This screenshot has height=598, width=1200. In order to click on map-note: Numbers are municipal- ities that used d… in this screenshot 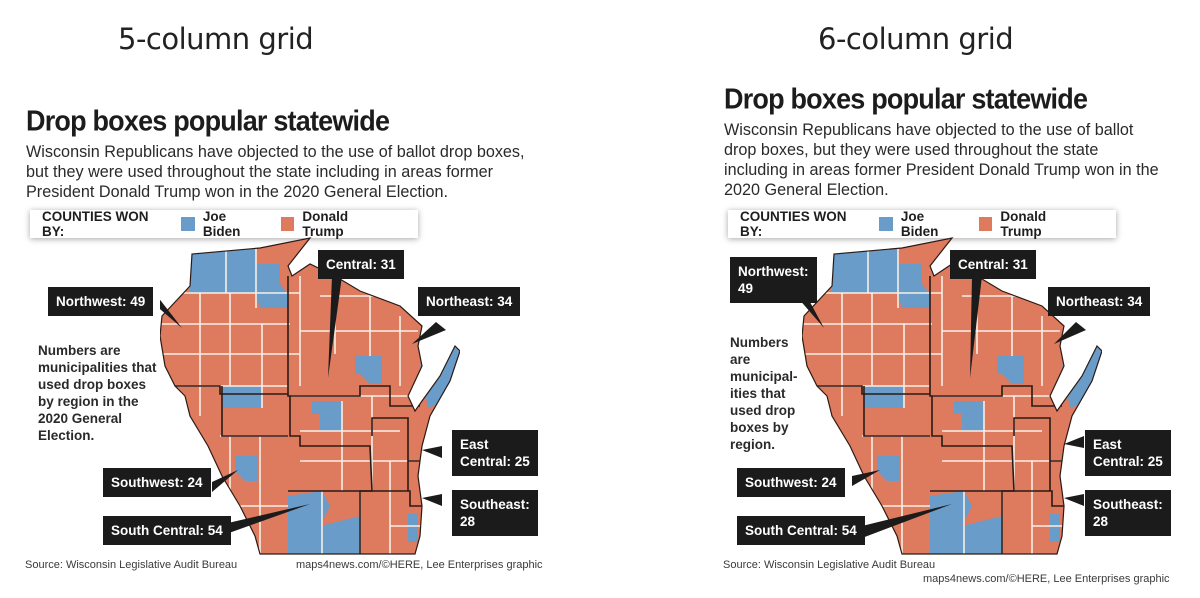, I will do `click(764, 393)`.